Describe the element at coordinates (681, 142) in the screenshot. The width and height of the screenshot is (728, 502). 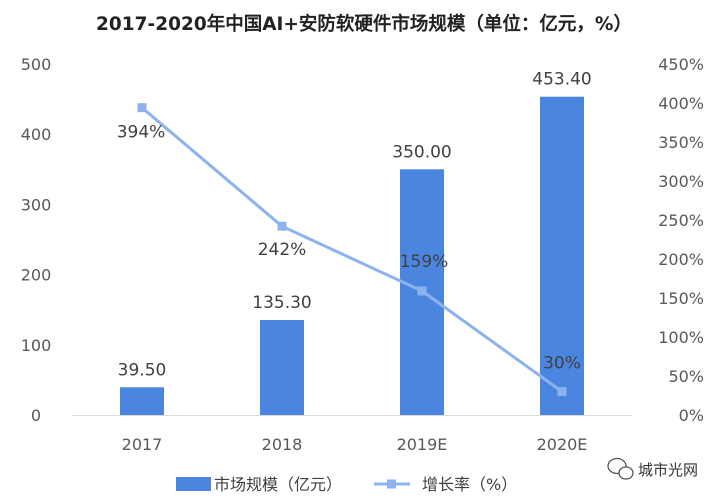
I see `right-tick-label: 350%` at that location.